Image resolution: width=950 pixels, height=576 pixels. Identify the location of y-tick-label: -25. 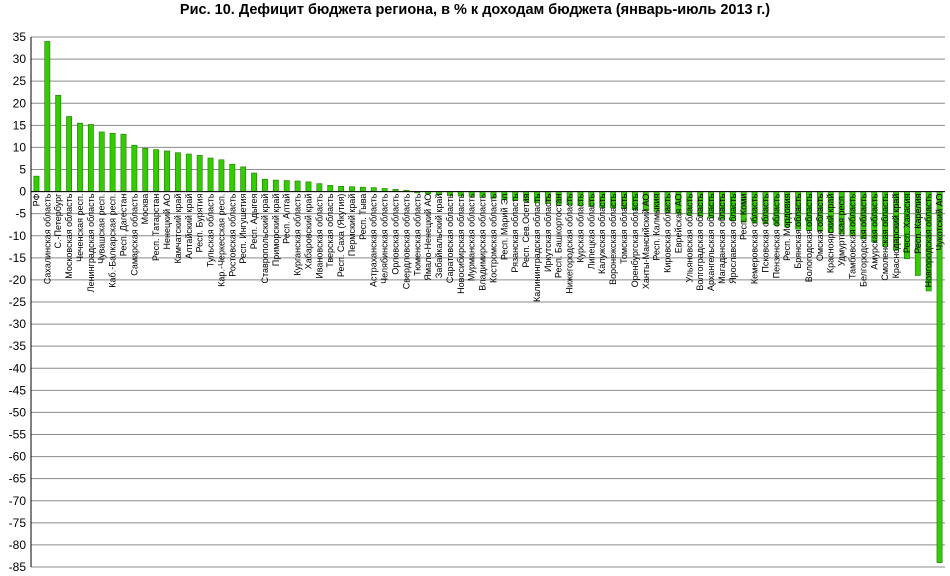
(18, 302).